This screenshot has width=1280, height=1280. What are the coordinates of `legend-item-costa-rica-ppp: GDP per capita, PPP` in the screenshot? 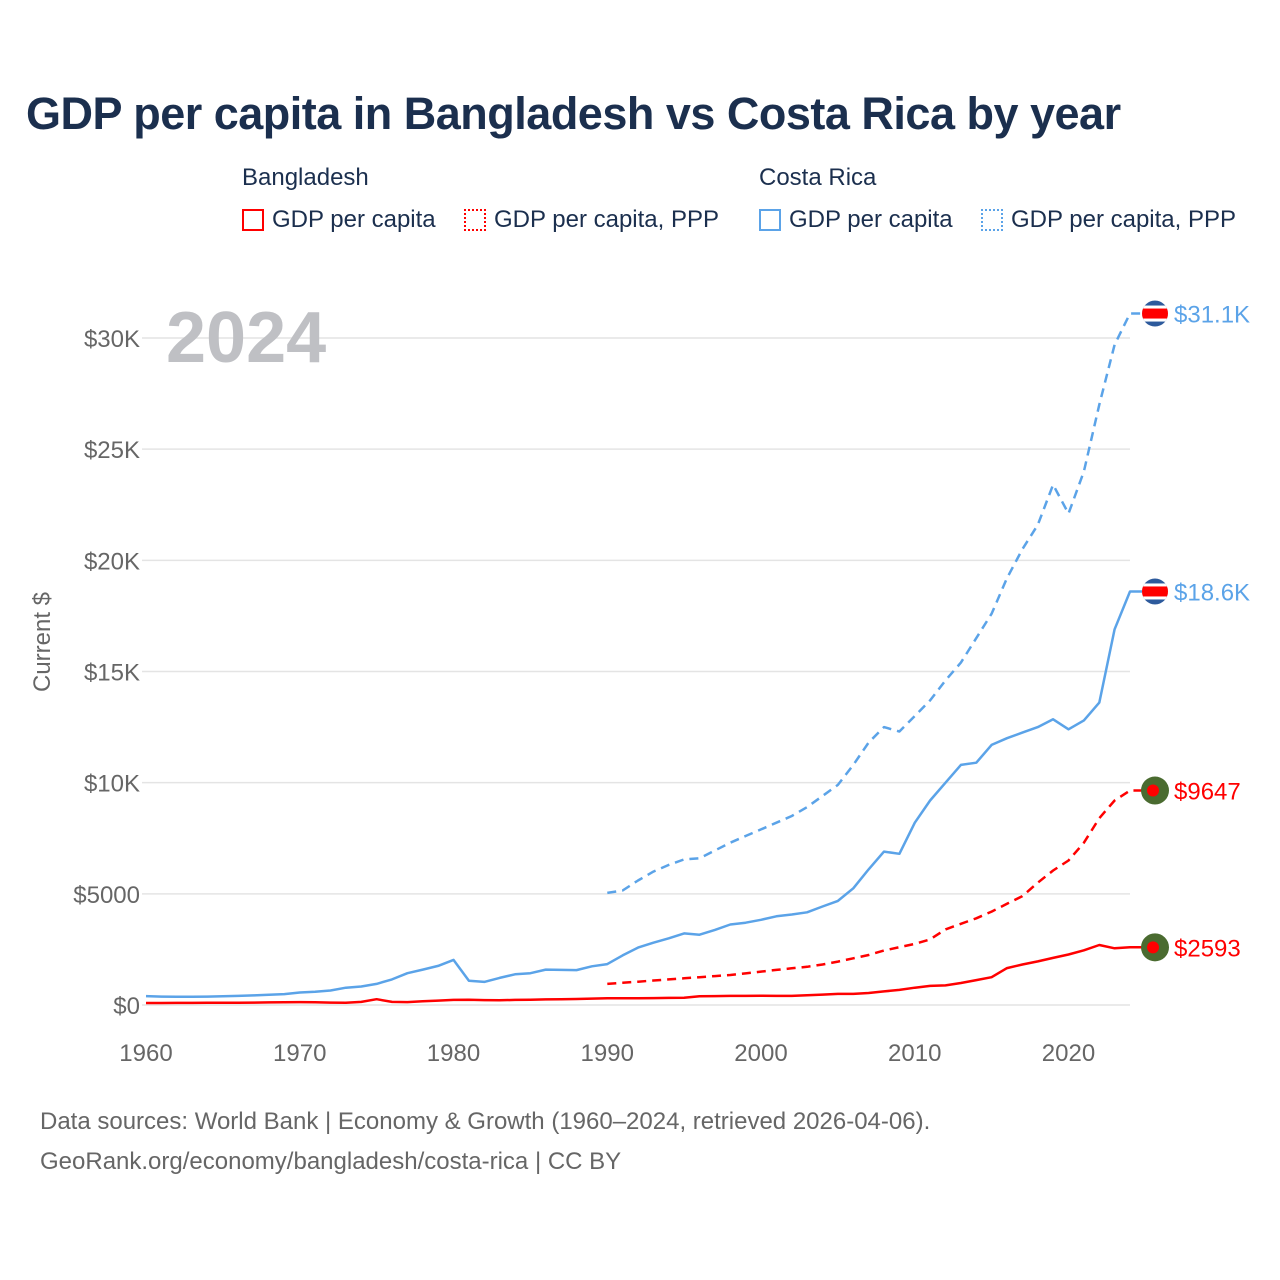 It's located at (1108, 220).